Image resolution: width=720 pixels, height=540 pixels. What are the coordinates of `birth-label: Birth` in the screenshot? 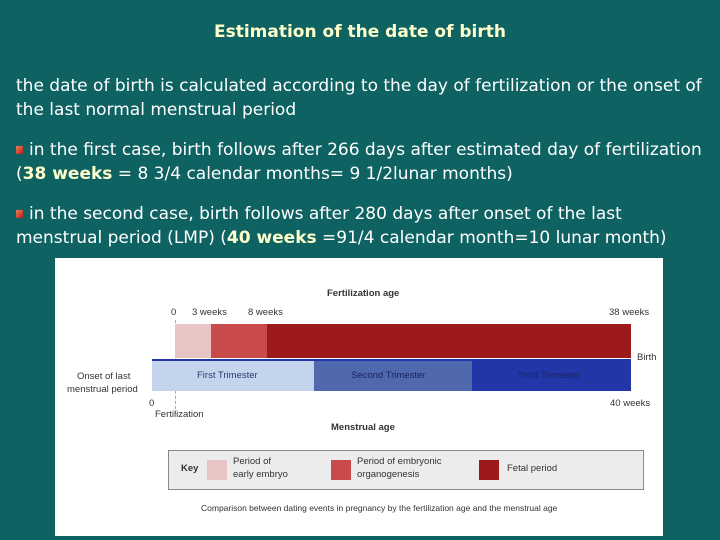 It's located at (647, 357).